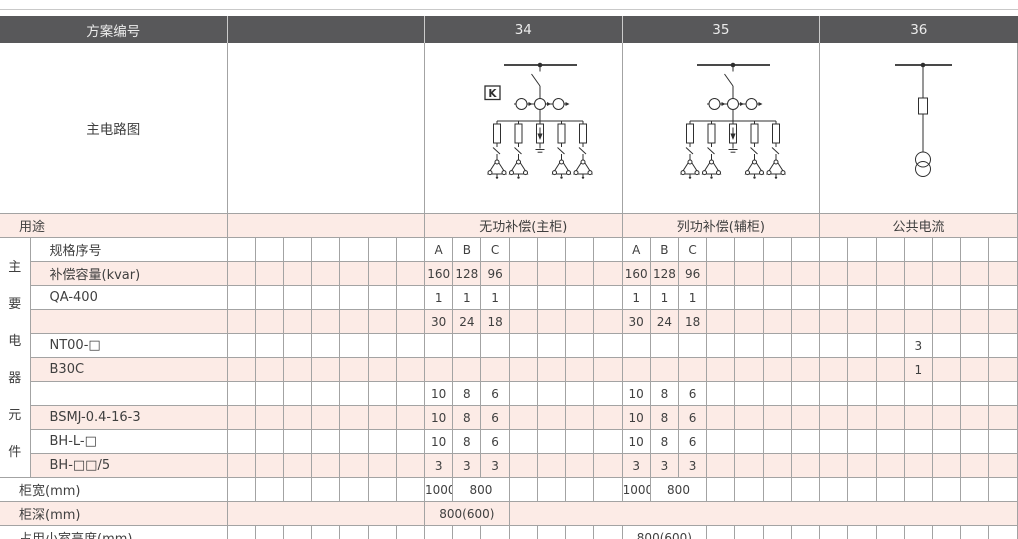  Describe the element at coordinates (439, 441) in the screenshot. I see `value-cell: 10` at that location.